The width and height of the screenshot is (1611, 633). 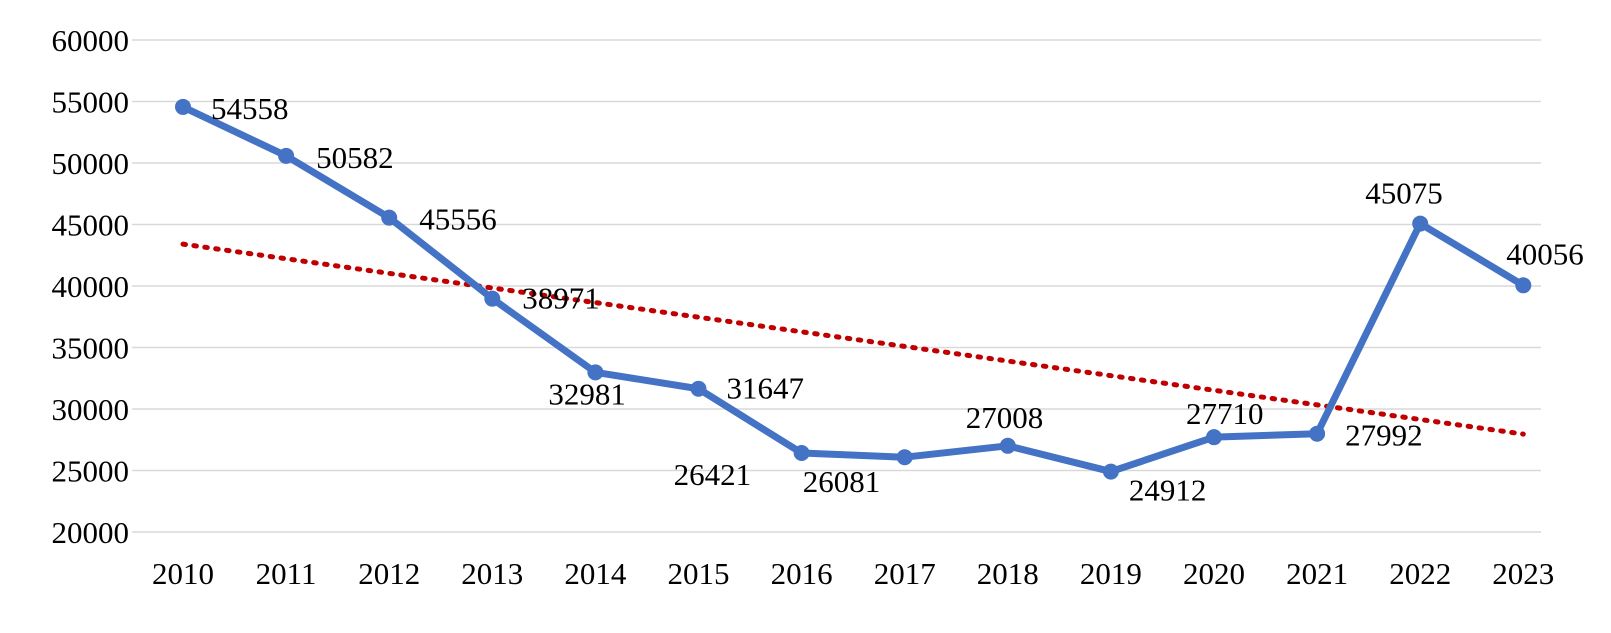 I want to click on y-tick-label-45000: 45000, so click(x=91, y=225).